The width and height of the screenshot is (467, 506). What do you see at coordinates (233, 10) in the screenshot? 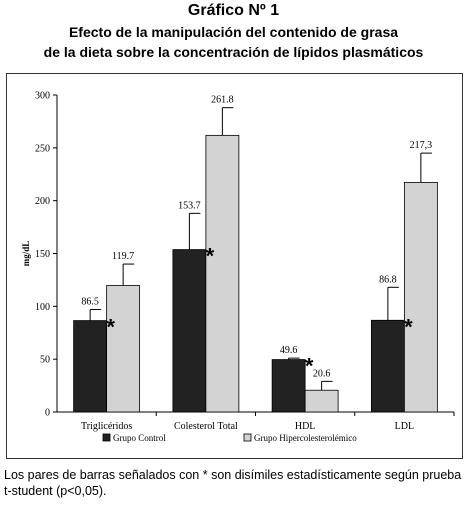
I see `chart-title: Gráfico Nº 1` at bounding box center [233, 10].